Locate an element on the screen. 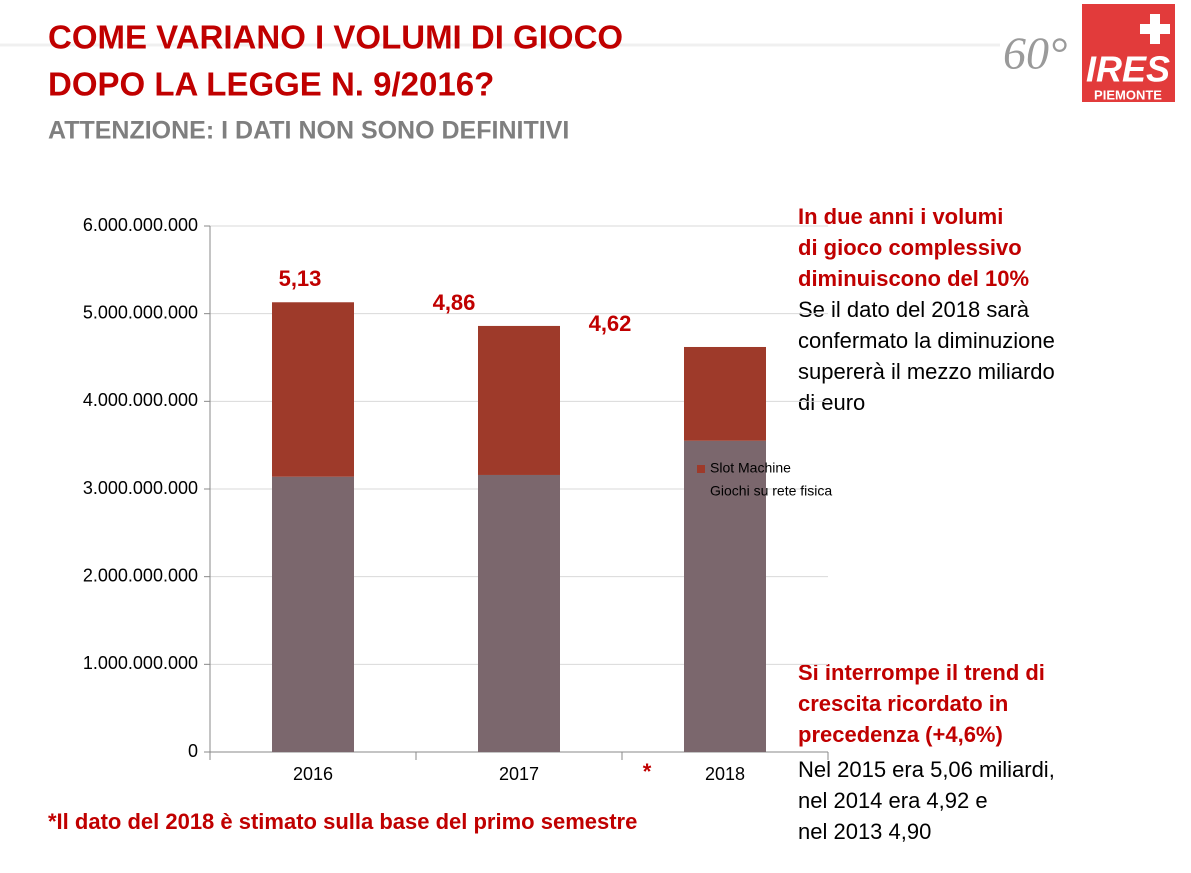  note-line: nel 2013 4,90 is located at coordinates (864, 831).